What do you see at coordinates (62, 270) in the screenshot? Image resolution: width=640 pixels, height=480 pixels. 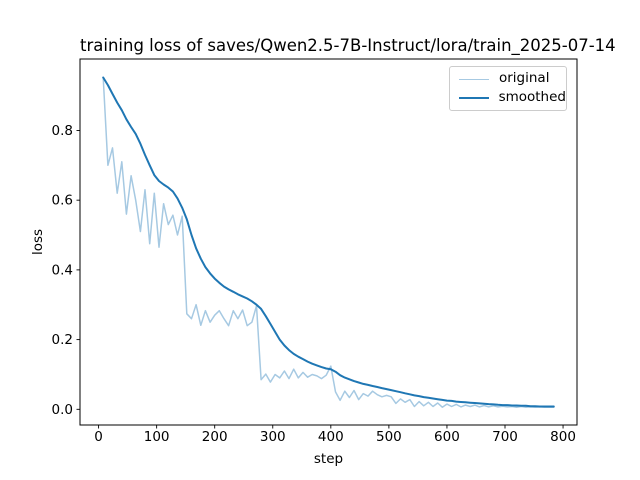 I see `y-tick-label: 0.4` at bounding box center [62, 270].